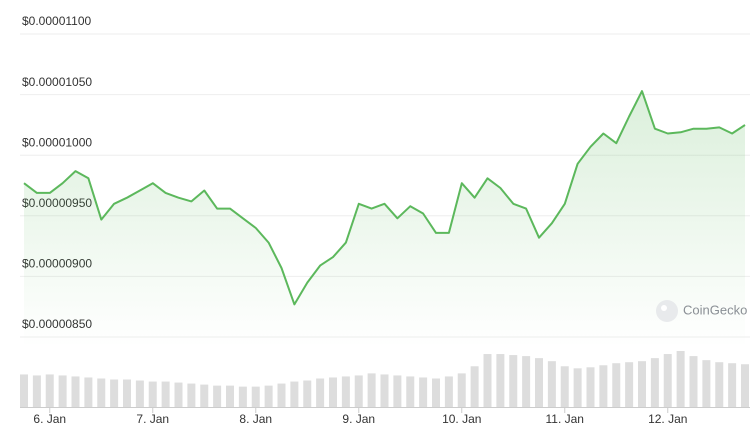 The image size is (750, 428). What do you see at coordinates (667, 419) in the screenshot?
I see `x-tick-label: 12. Jan` at bounding box center [667, 419].